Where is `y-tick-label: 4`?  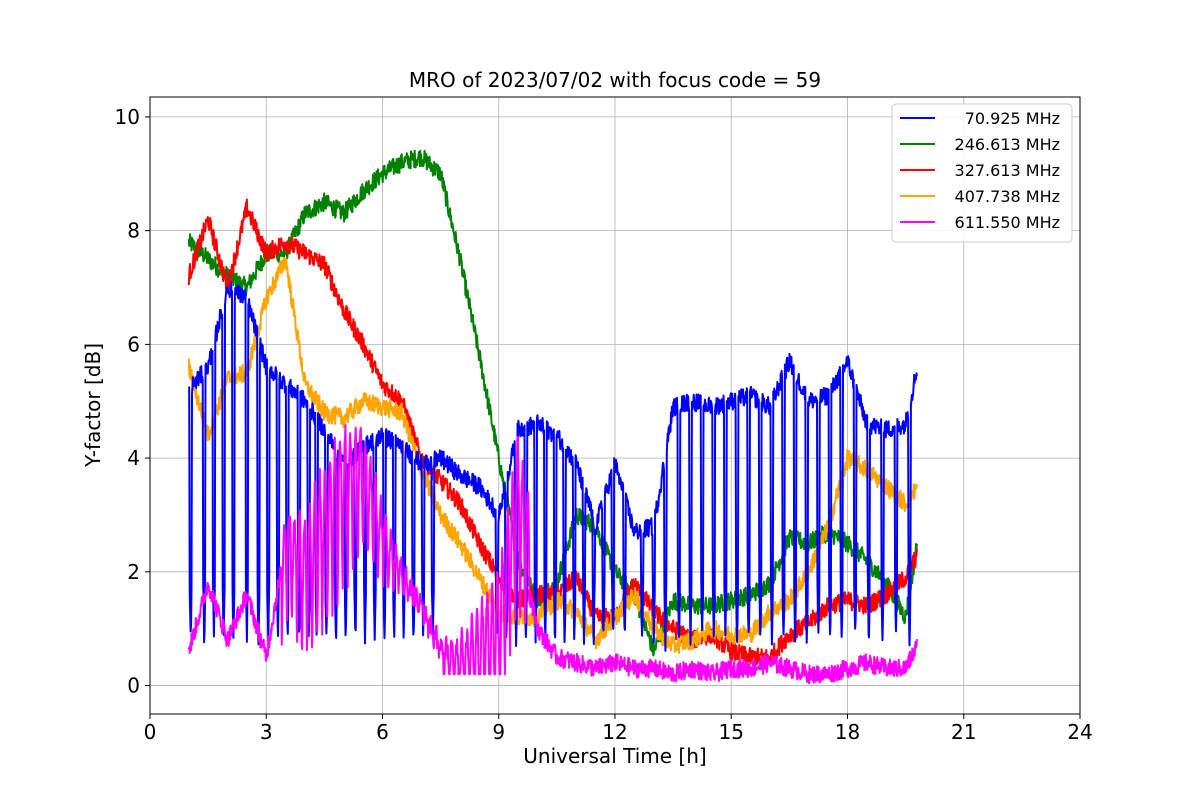
y-tick-label: 4 is located at coordinates (133, 458).